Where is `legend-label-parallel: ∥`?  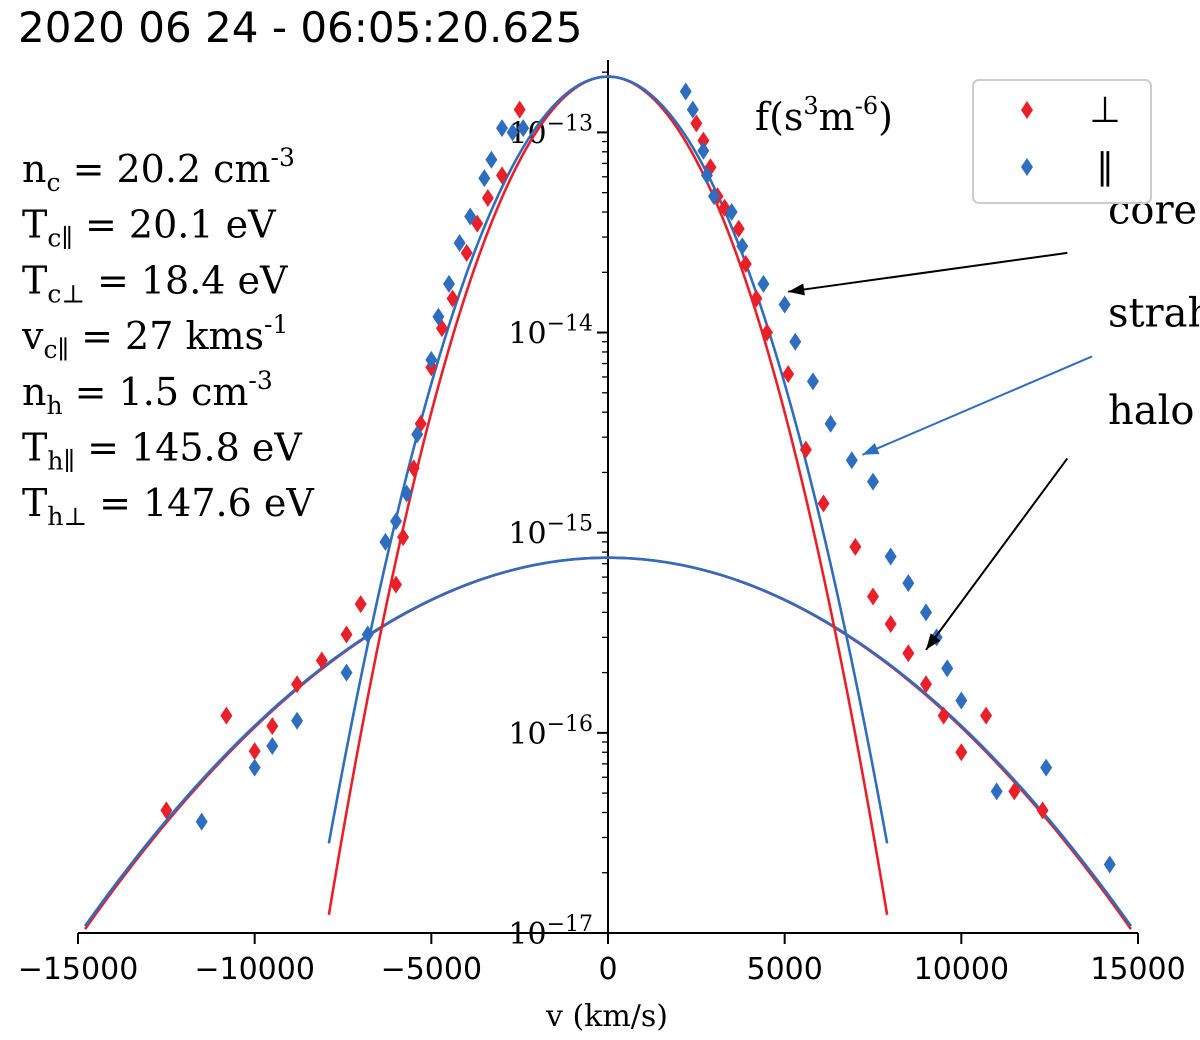 legend-label-parallel: ∥ is located at coordinates (1105, 167).